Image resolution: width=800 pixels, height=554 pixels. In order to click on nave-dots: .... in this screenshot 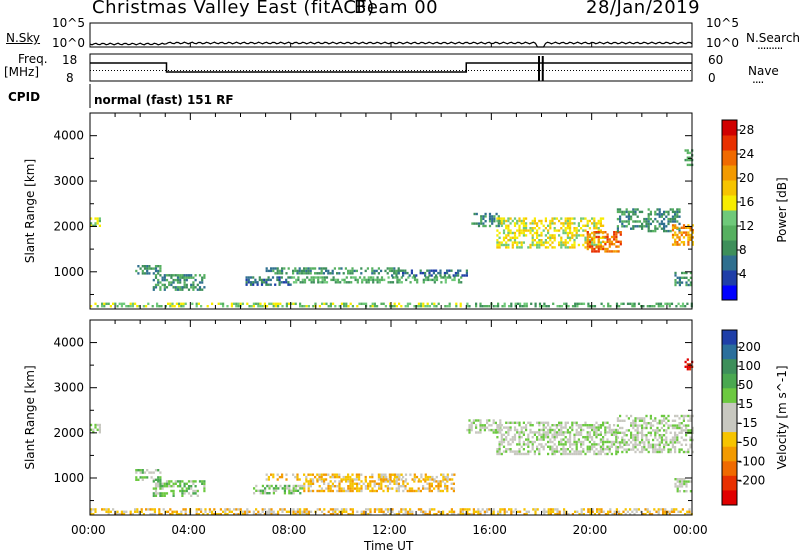, I will do `click(758, 79)`.